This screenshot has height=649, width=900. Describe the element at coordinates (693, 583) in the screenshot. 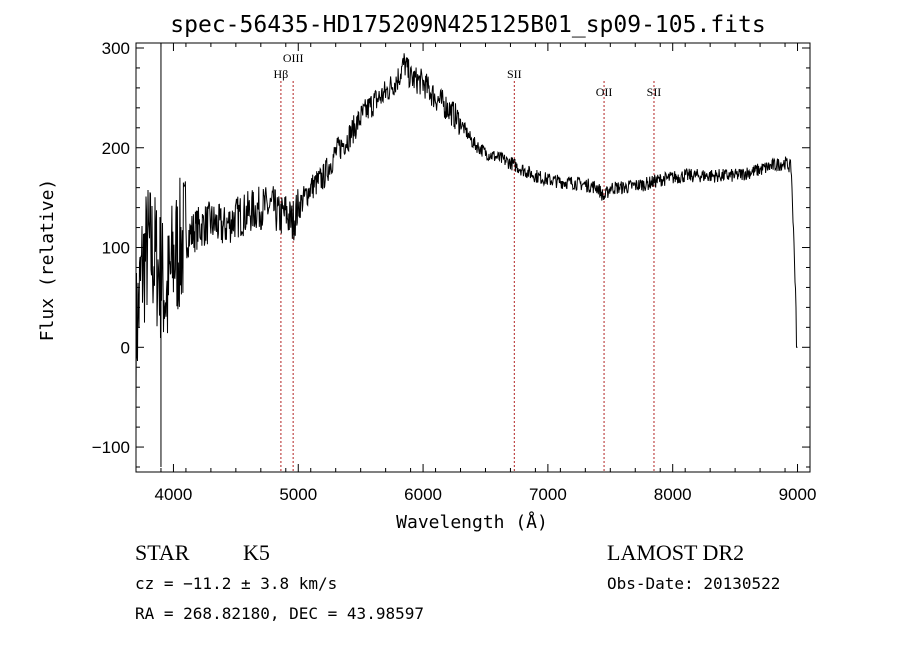

I see `observation-date: Obs-Date: 20130522` at that location.